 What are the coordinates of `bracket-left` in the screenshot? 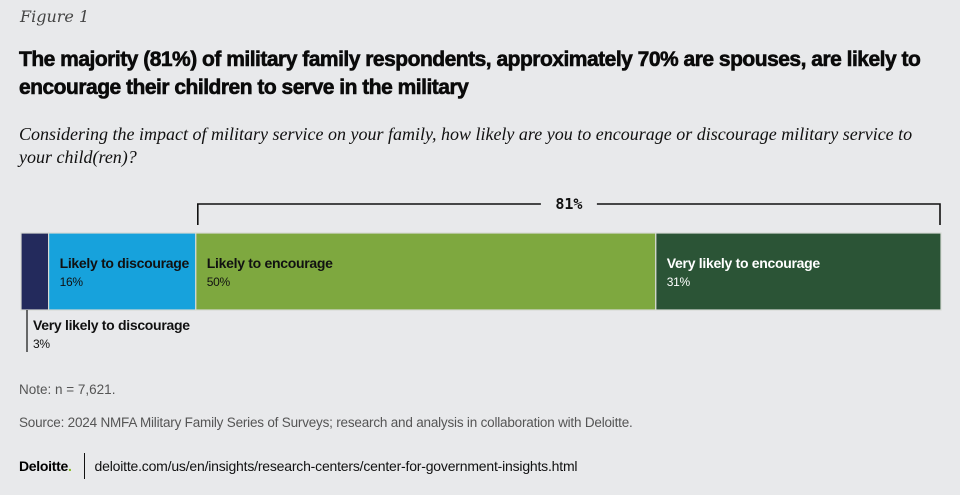 It's located at (369, 214).